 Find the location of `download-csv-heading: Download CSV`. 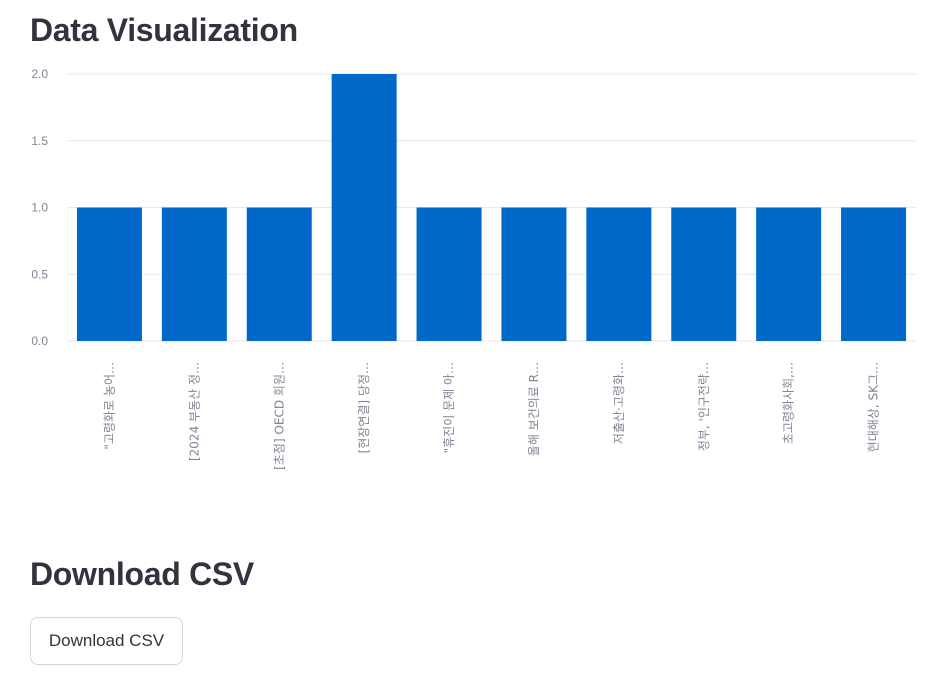

download-csv-heading: Download CSV is located at coordinates (142, 574).